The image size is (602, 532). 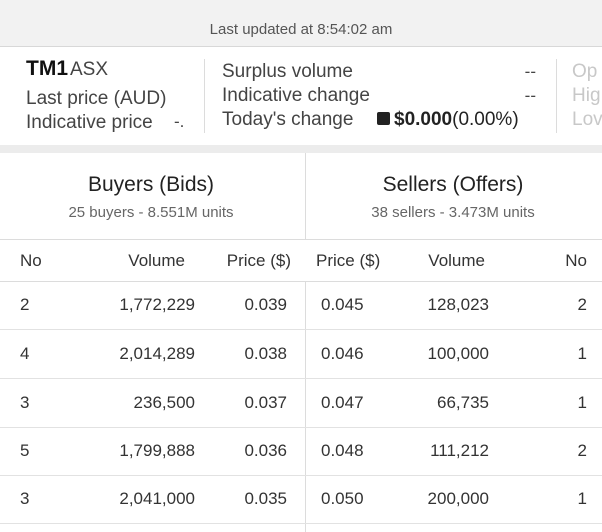 I want to click on header-buy-price: Price ($), so click(x=258, y=260).